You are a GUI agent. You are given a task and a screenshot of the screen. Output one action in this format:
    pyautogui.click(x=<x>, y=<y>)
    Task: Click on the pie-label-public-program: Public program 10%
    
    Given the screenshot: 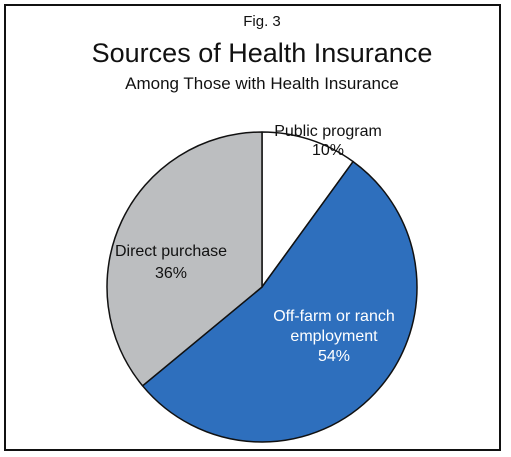 What is the action you would take?
    pyautogui.click(x=328, y=141)
    